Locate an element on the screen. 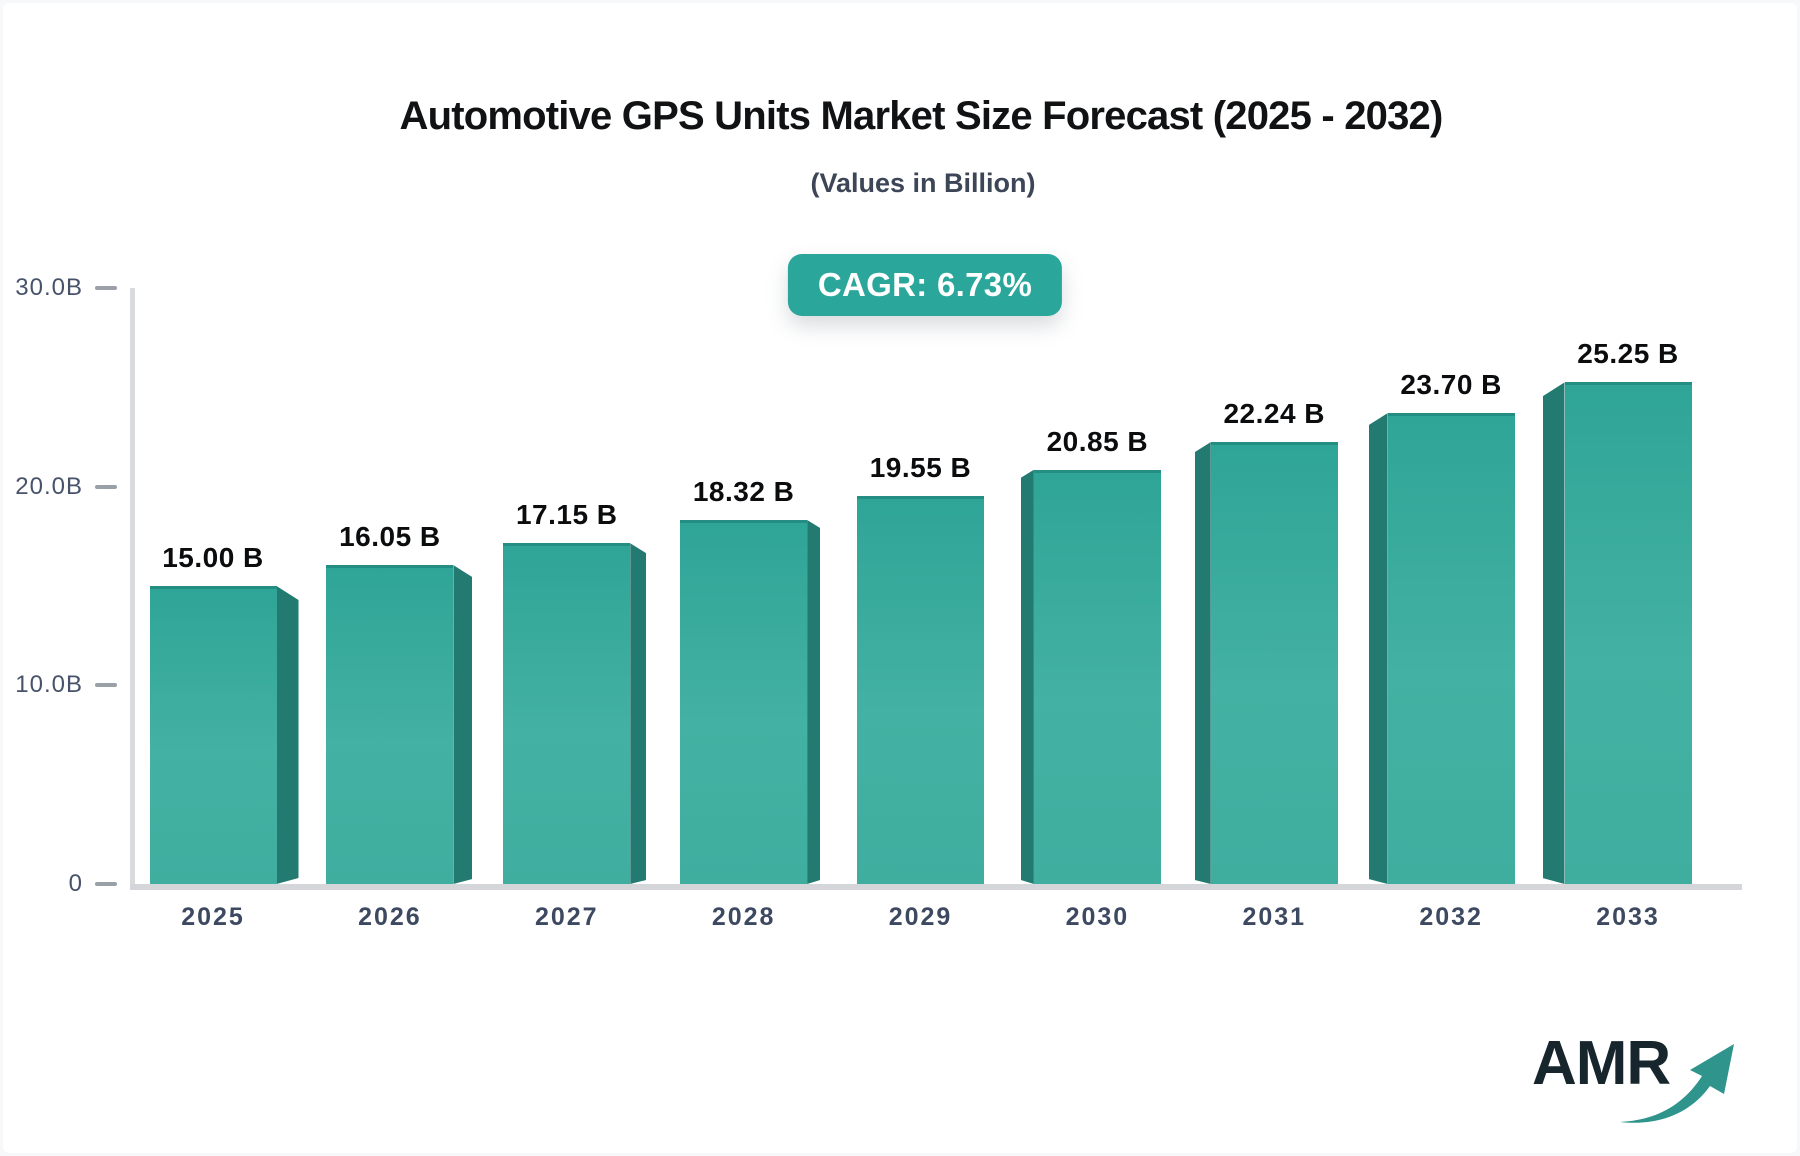 This screenshot has width=1800, height=1156. x-axis-line is located at coordinates (936, 887).